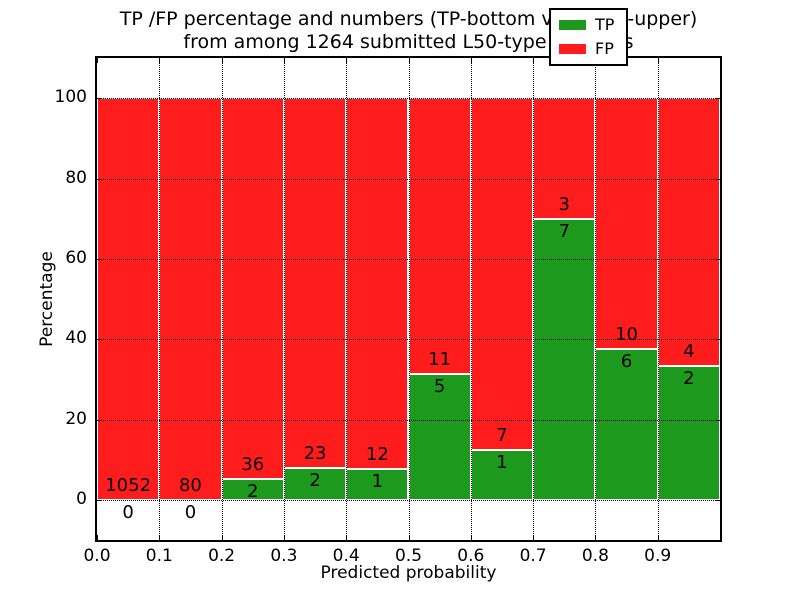 This screenshot has width=800, height=600. I want to click on legend-row-fp: FP, so click(586, 49).